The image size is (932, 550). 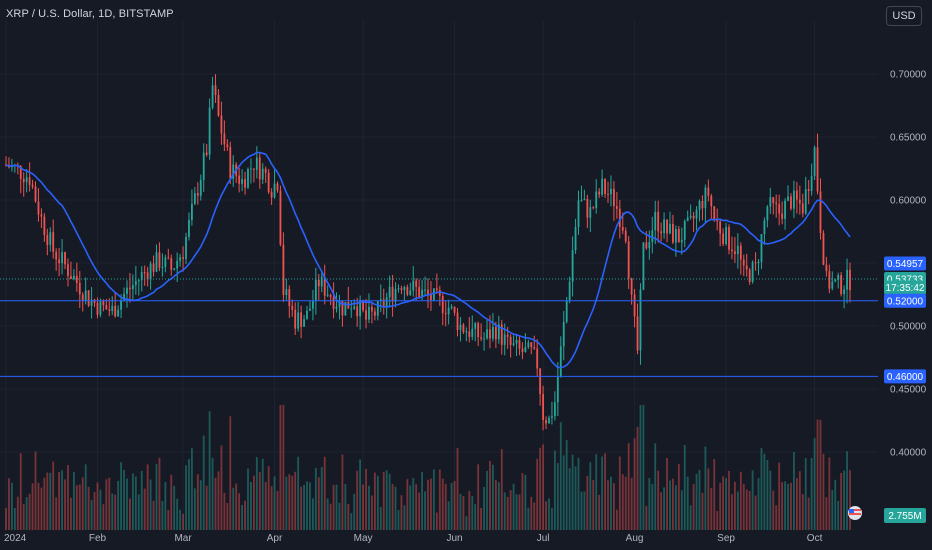 What do you see at coordinates (905, 377) in the screenshot?
I see `price-tag-label: 0.46000` at bounding box center [905, 377].